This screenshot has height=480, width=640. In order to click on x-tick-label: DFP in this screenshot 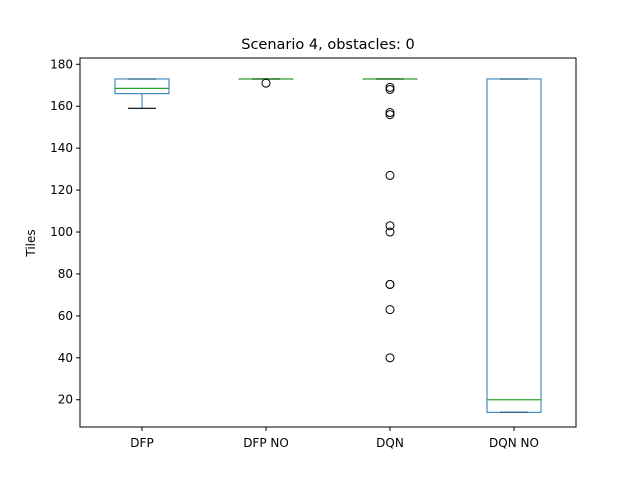, I will do `click(141, 443)`.